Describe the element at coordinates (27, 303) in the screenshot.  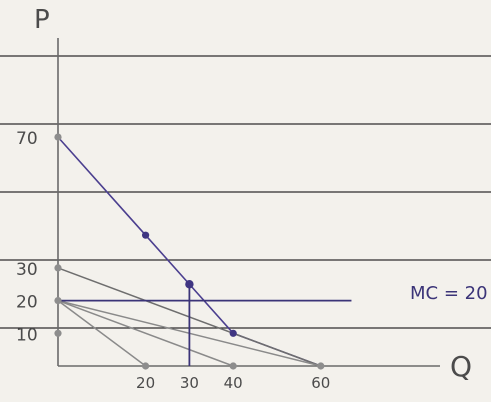
I see `y-tick-label-20: 20` at that location.